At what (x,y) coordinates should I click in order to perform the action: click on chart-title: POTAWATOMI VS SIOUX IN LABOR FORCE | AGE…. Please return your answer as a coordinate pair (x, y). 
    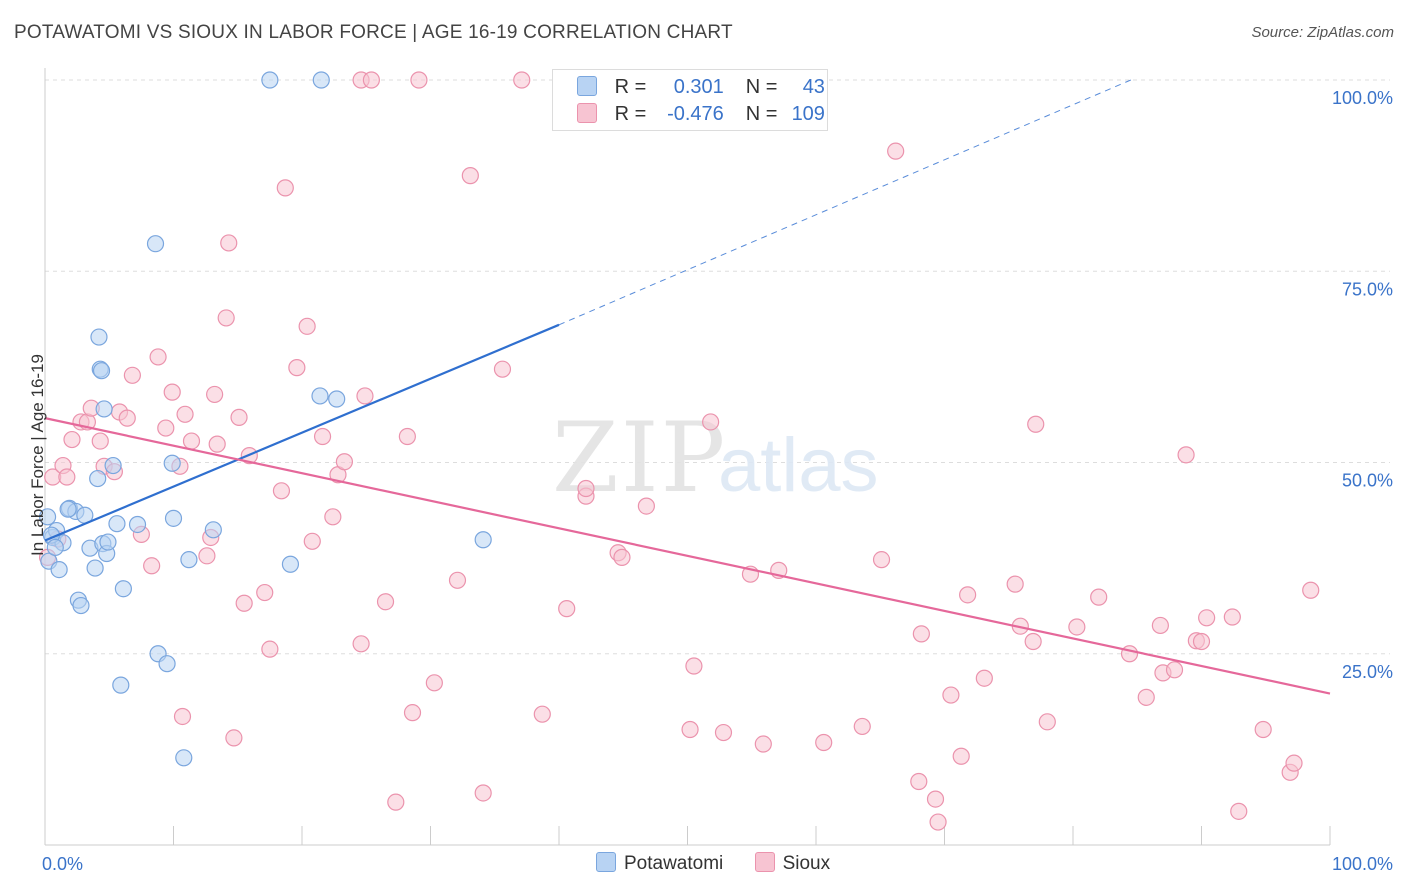
    Looking at the image, I should click on (373, 32).